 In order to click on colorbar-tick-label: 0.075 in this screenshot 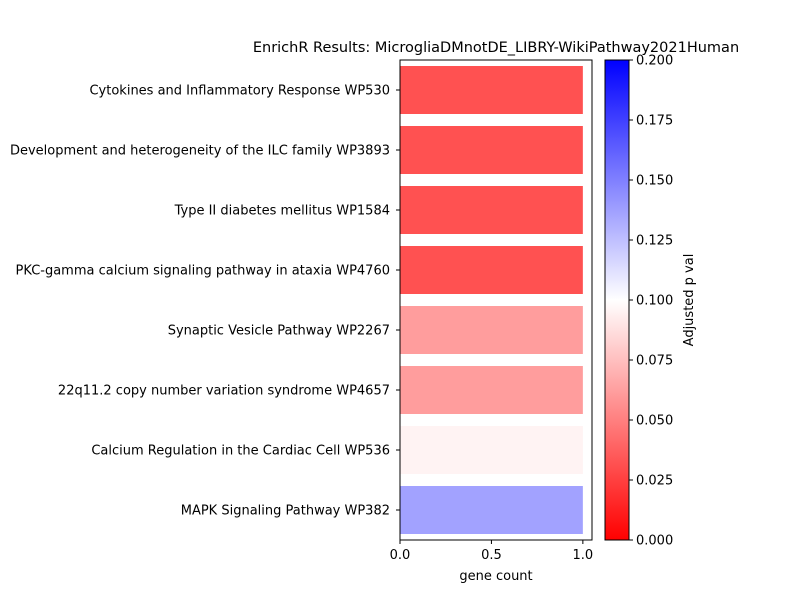, I will do `click(654, 361)`.